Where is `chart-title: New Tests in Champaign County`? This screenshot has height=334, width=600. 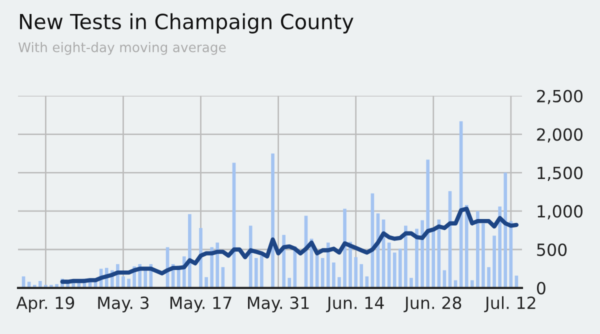
chart-title: New Tests in Champaign County is located at coordinates (187, 23).